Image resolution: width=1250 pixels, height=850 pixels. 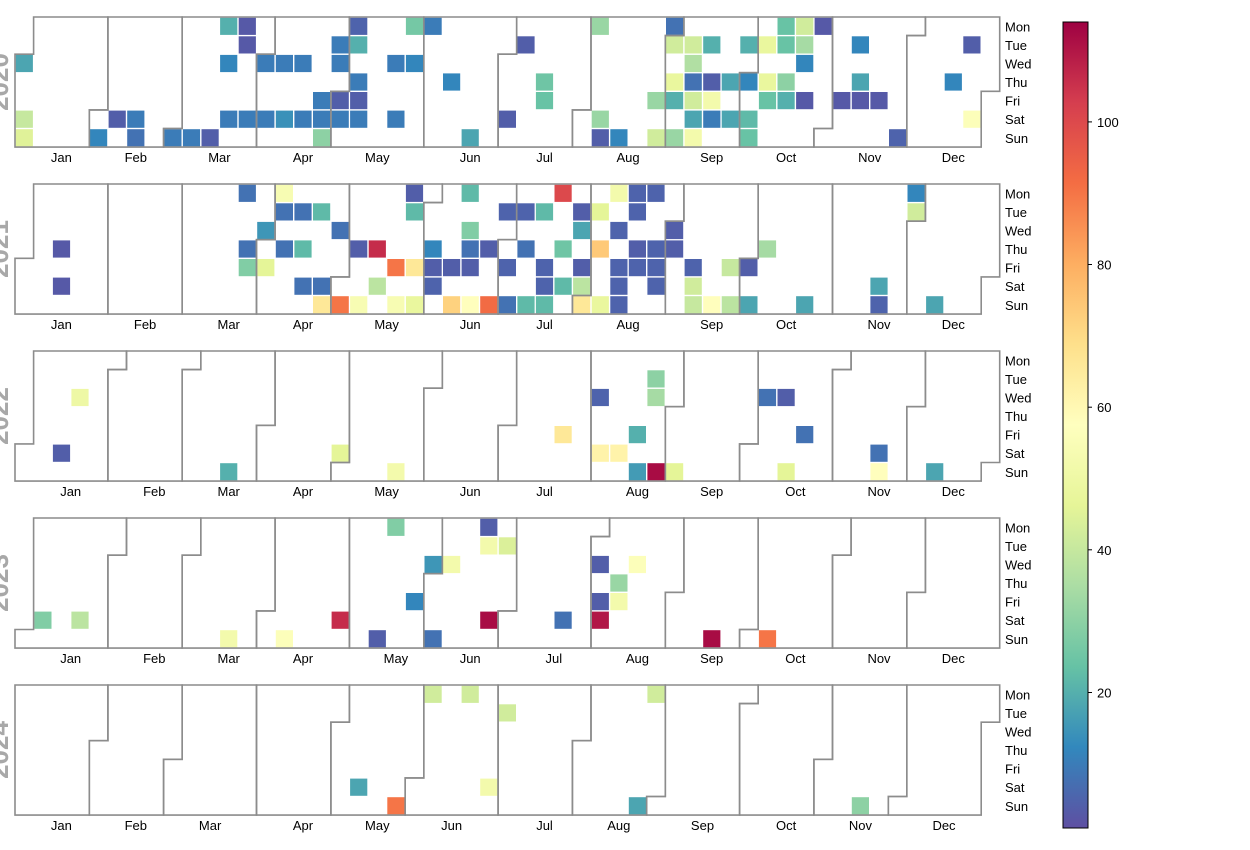 I want to click on weekday-label: Thu, so click(x=1016, y=416).